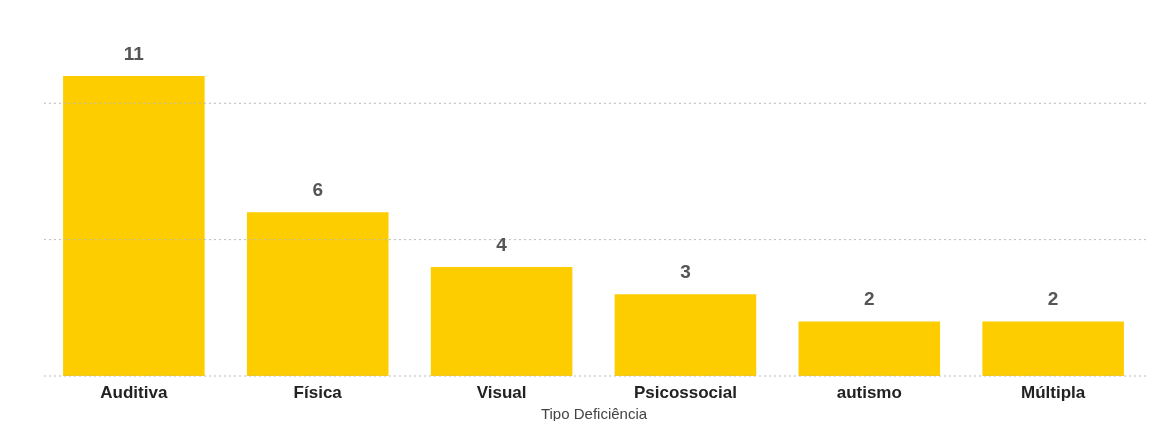 The width and height of the screenshot is (1154, 430). What do you see at coordinates (502, 244) in the screenshot?
I see `data-label: 4` at bounding box center [502, 244].